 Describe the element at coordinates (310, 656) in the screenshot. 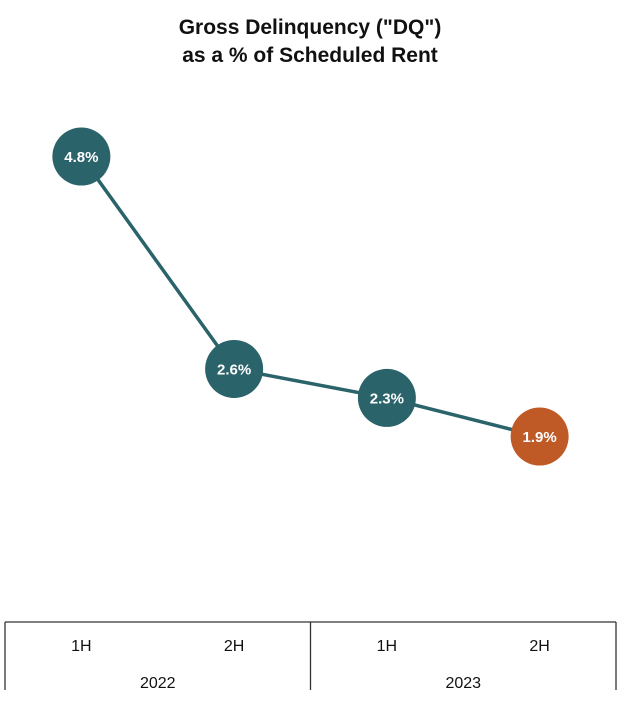

I see `category-axis-table: 2022 2023 1H 2H 1H 2H` at that location.